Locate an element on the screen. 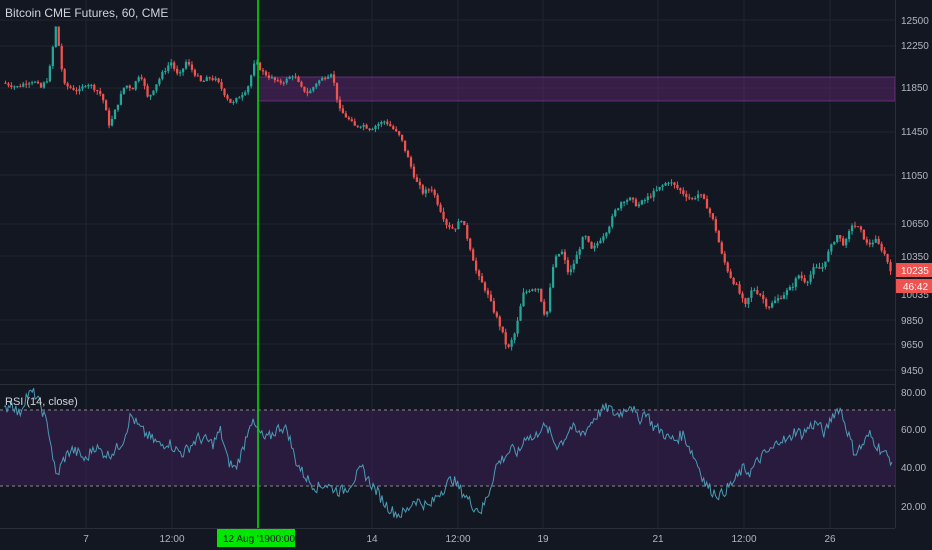 The image size is (932, 550). countdown-badge is located at coordinates (914, 286).